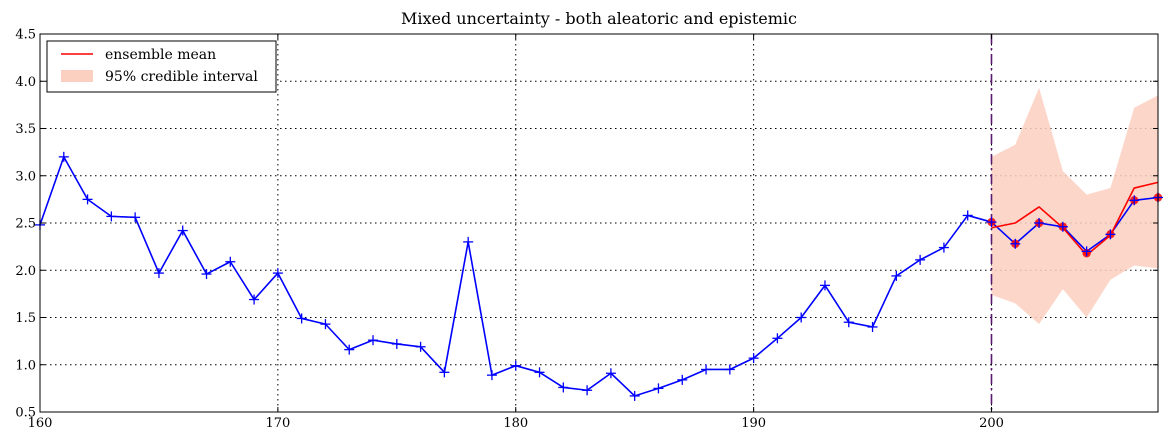  What do you see at coordinates (25, 413) in the screenshot?
I see `y-tick-label-0-5: 0.5` at bounding box center [25, 413].